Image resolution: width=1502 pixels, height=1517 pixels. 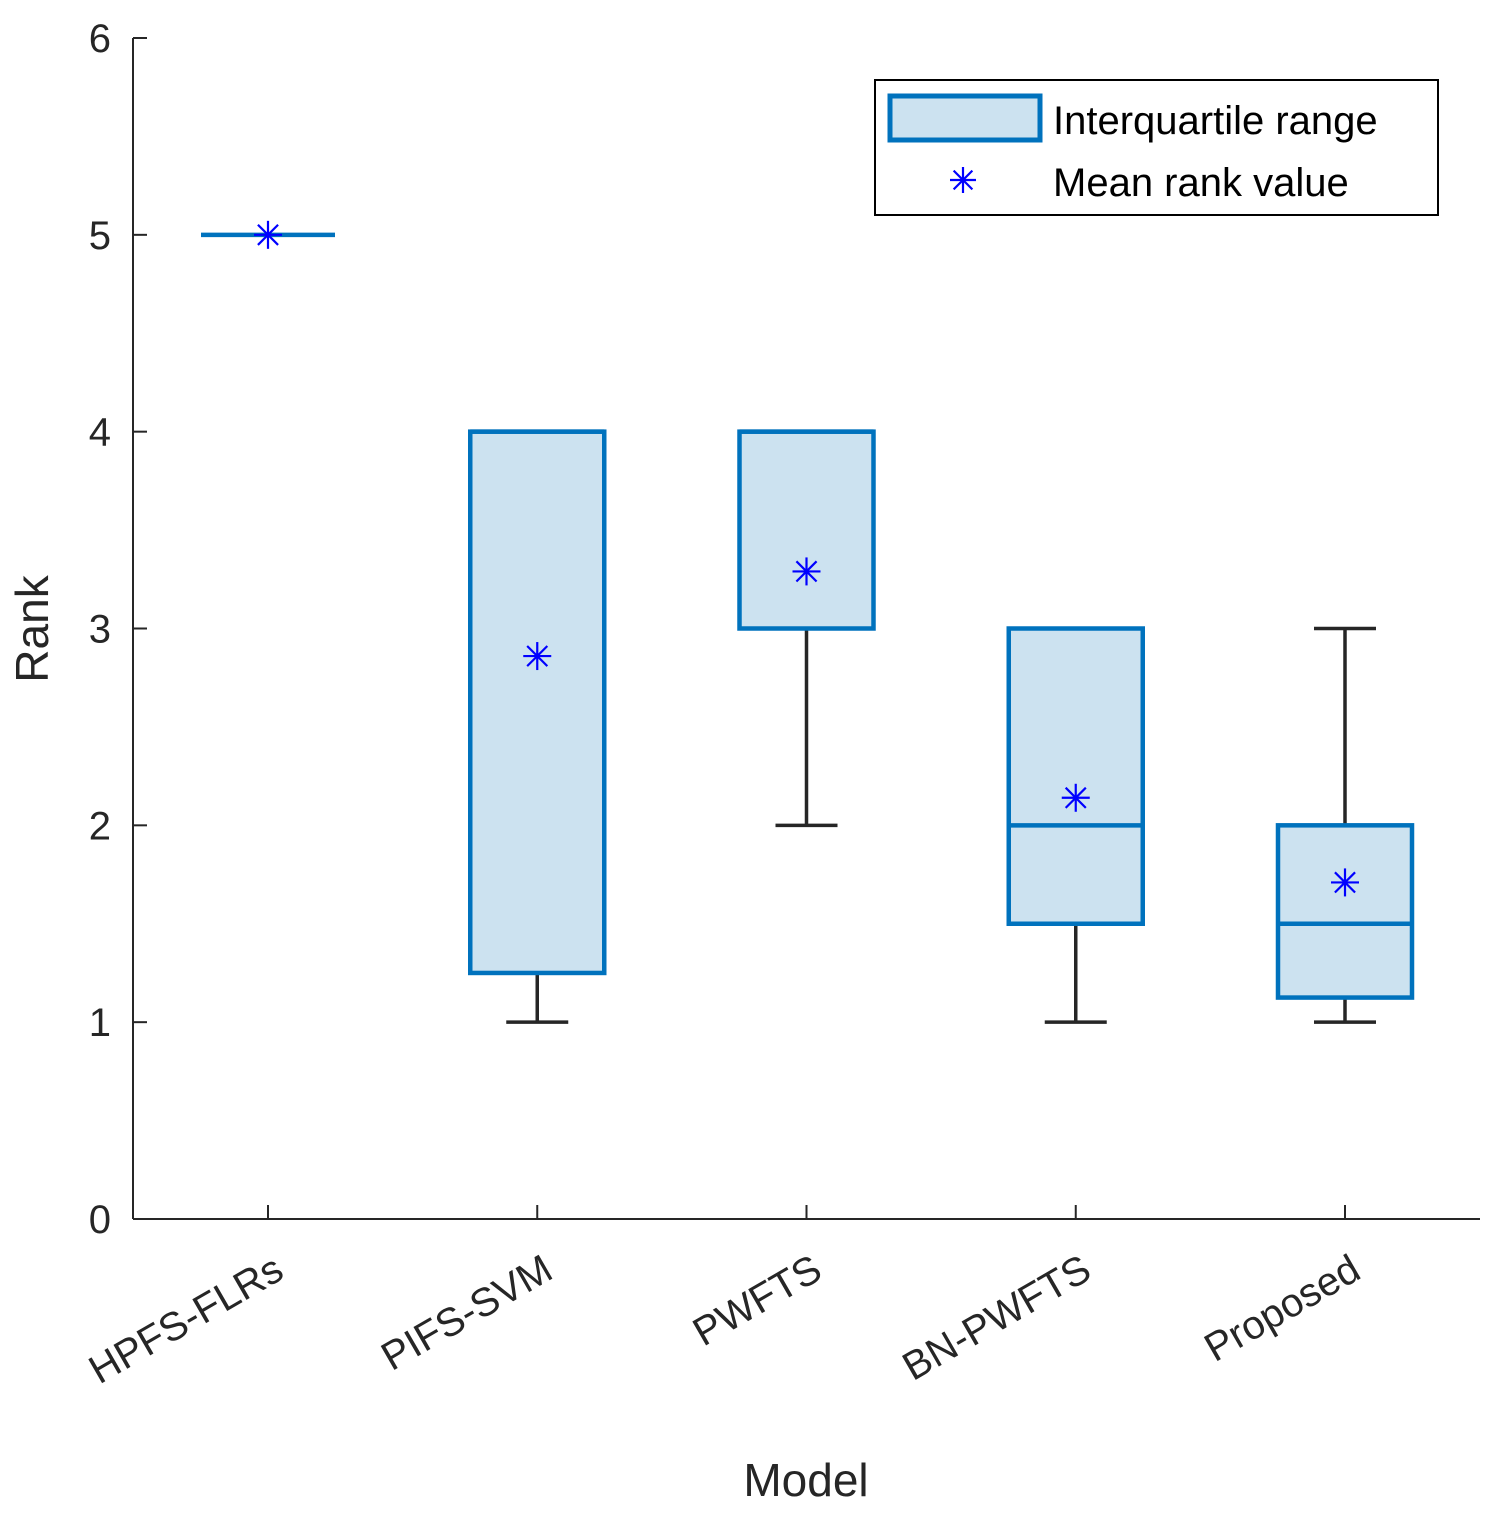 What do you see at coordinates (1282, 1309) in the screenshot?
I see `x-tick-label-4: Proposed` at bounding box center [1282, 1309].